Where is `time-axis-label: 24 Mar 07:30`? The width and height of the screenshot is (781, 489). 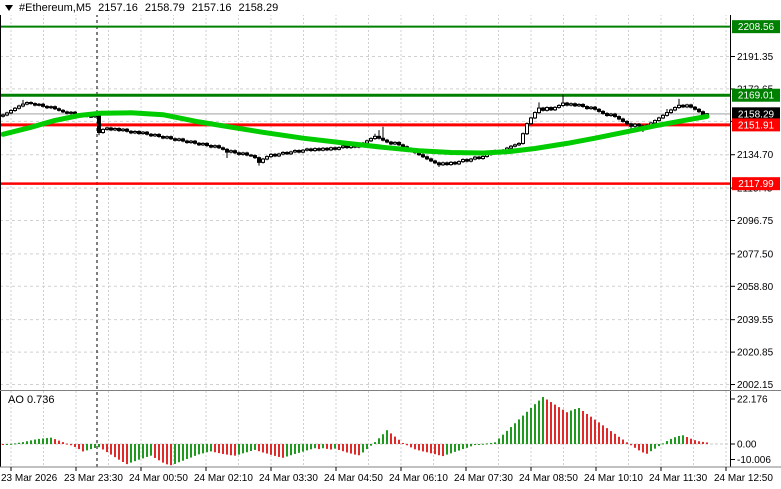 time-axis-label: 24 Mar 07:30 is located at coordinates (483, 478).